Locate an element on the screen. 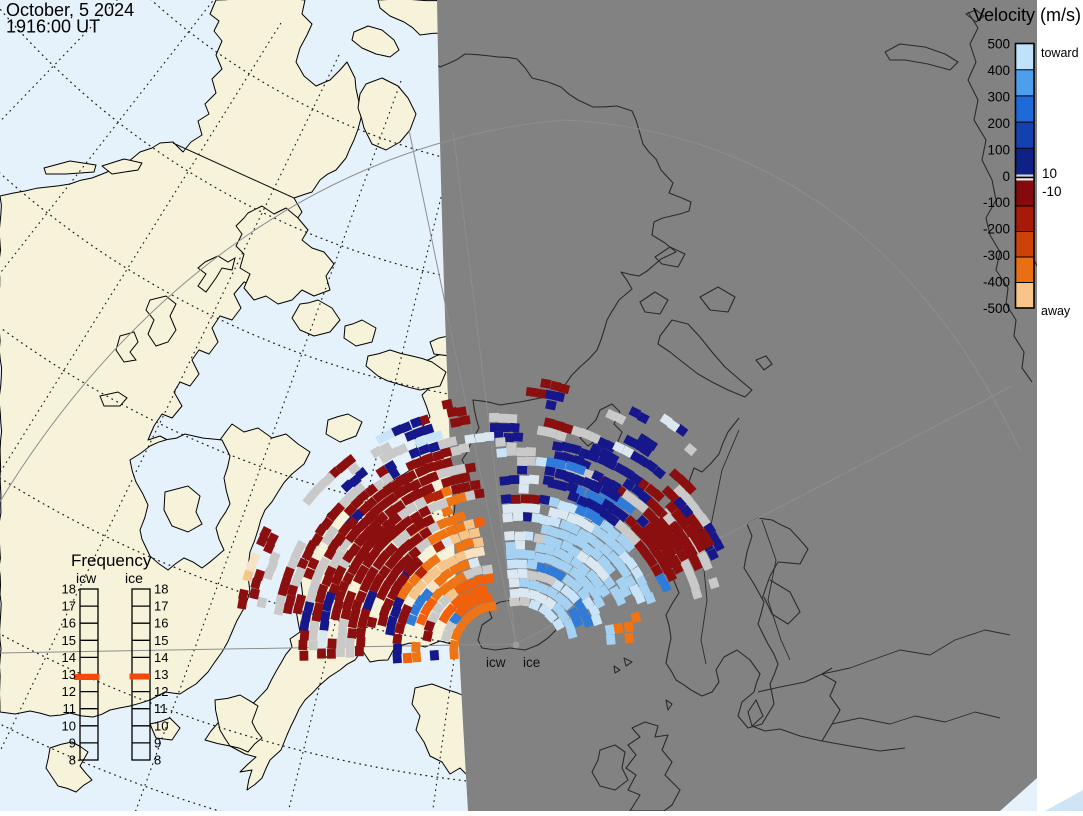 The width and height of the screenshot is (1083, 816). svg-text: 100 is located at coordinates (998, 149).